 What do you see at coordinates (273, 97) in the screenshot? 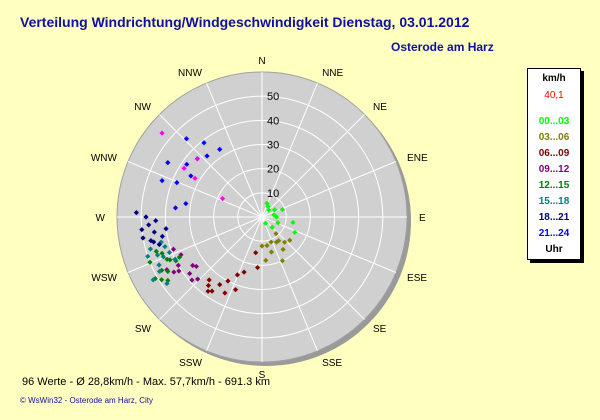
I see `radial-tick-label: 50` at bounding box center [273, 97].